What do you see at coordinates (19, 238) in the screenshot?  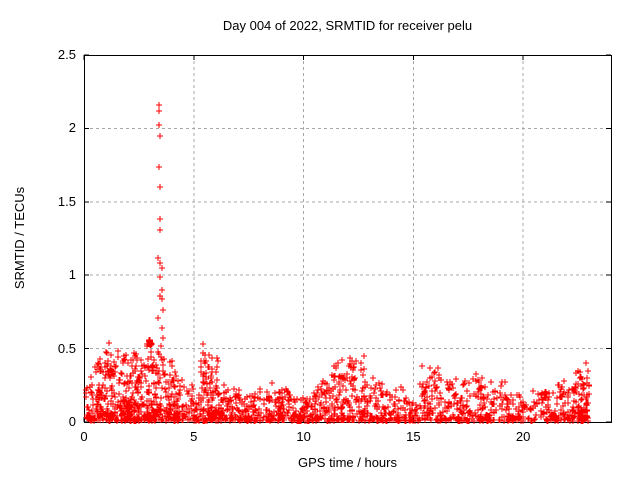 I see `y-axis-label: SRMTID / TECUs` at bounding box center [19, 238].